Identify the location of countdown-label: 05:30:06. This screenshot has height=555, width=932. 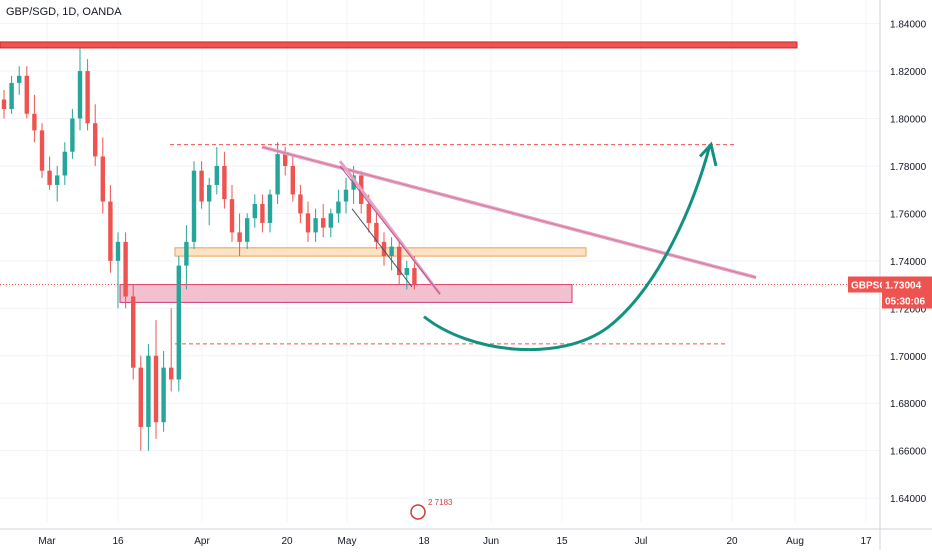
(905, 301).